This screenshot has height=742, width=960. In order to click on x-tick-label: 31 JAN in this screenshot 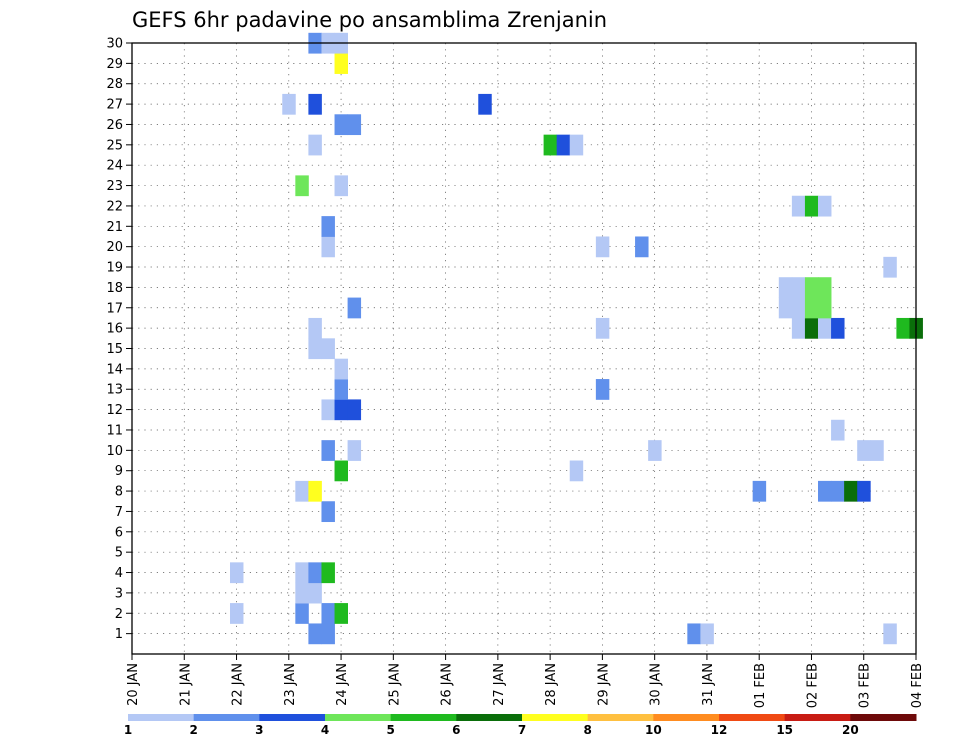, I will do `click(708, 684)`.